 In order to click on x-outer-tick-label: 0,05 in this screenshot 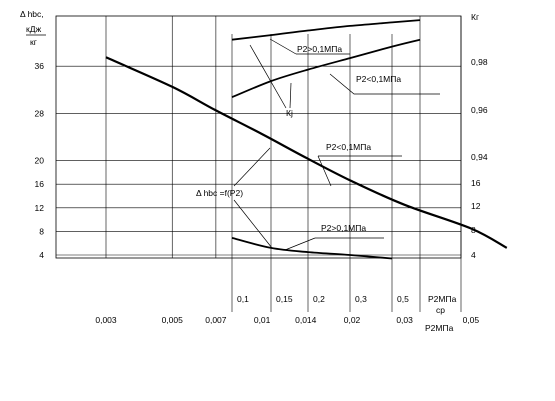, I will do `click(471, 320)`.